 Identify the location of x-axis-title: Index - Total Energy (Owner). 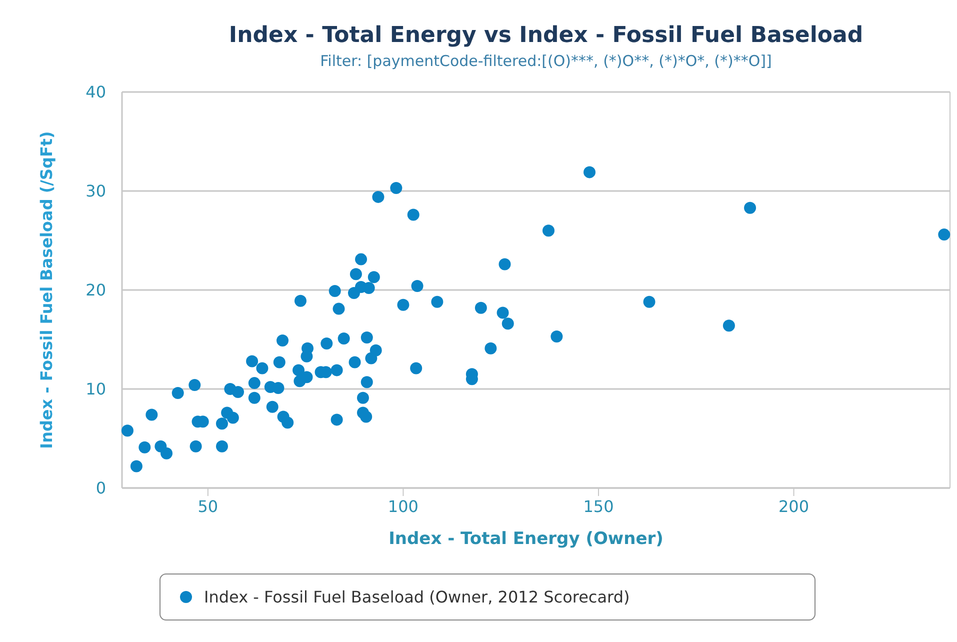
(526, 539).